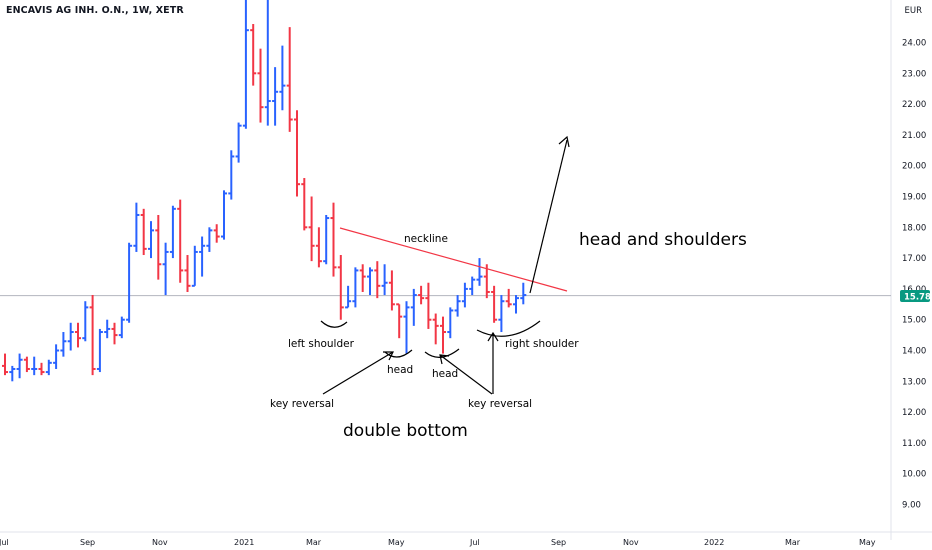 The width and height of the screenshot is (932, 550). I want to click on time-axis: Jul Sep Nov 2021 Mar May Jul Sep Nov 2022 Mar May, so click(438, 542).